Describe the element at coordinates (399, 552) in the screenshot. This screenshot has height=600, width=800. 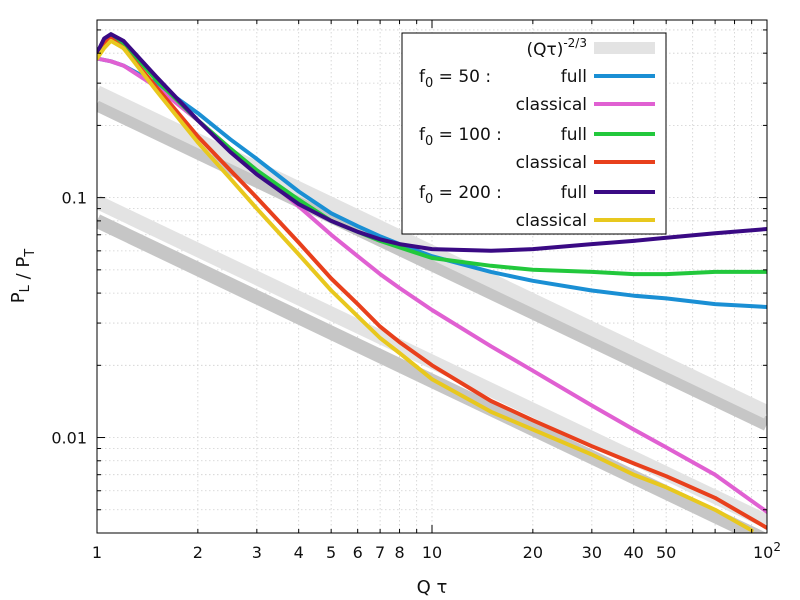
I see `x-tick-label: 8` at that location.